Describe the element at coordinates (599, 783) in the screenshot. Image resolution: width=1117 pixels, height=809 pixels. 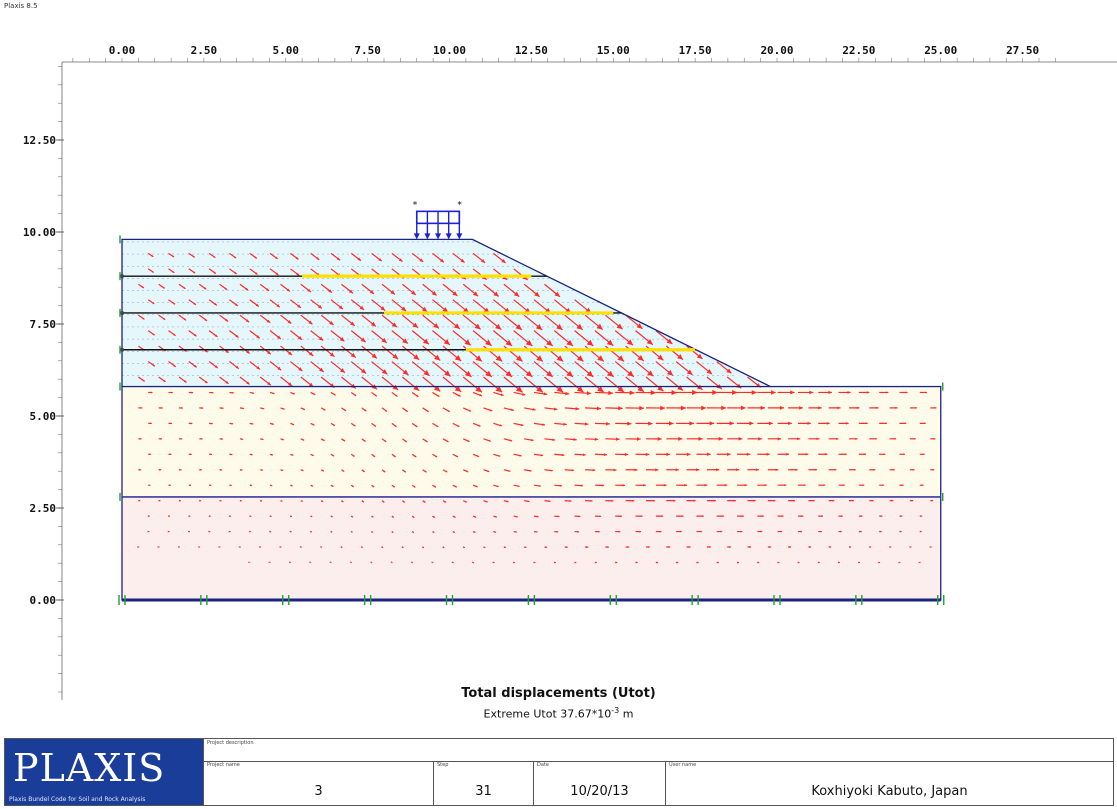
I see `date-cell: Date 10/20/13` at that location.